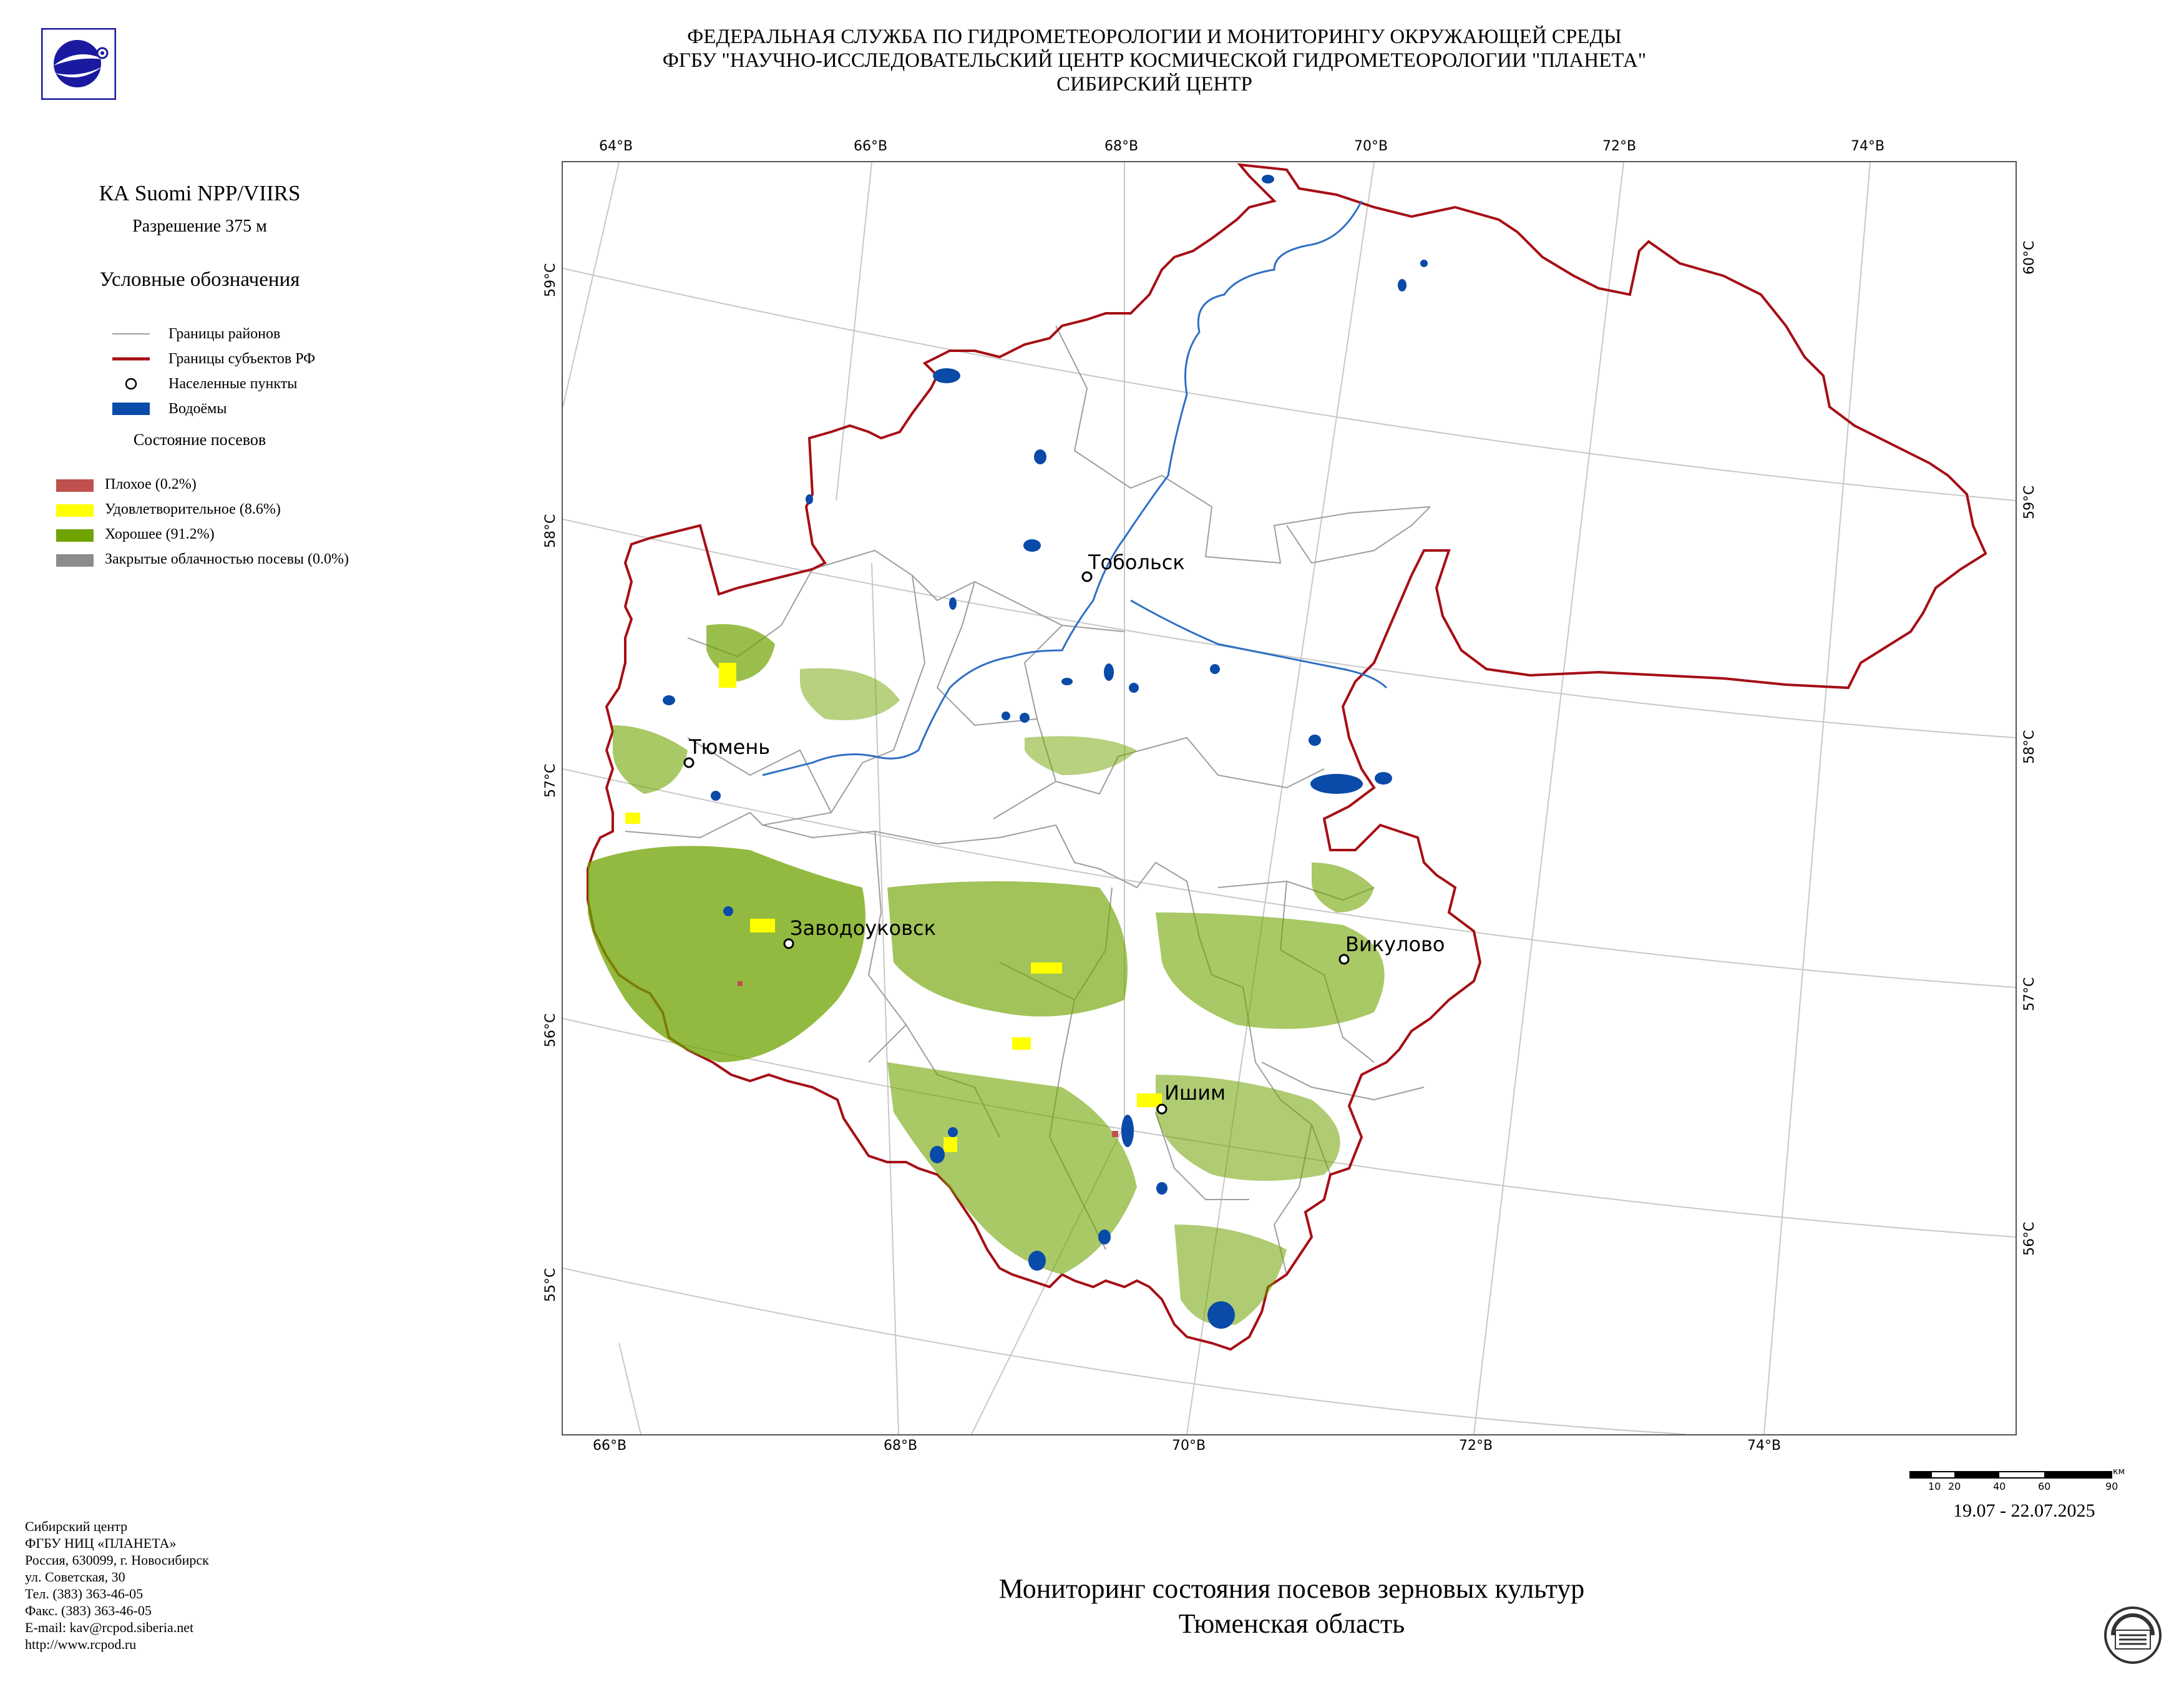 This screenshot has width=2184, height=1682. Describe the element at coordinates (75, 485) in the screenshot. I see `crop-bad-swatch` at that location.